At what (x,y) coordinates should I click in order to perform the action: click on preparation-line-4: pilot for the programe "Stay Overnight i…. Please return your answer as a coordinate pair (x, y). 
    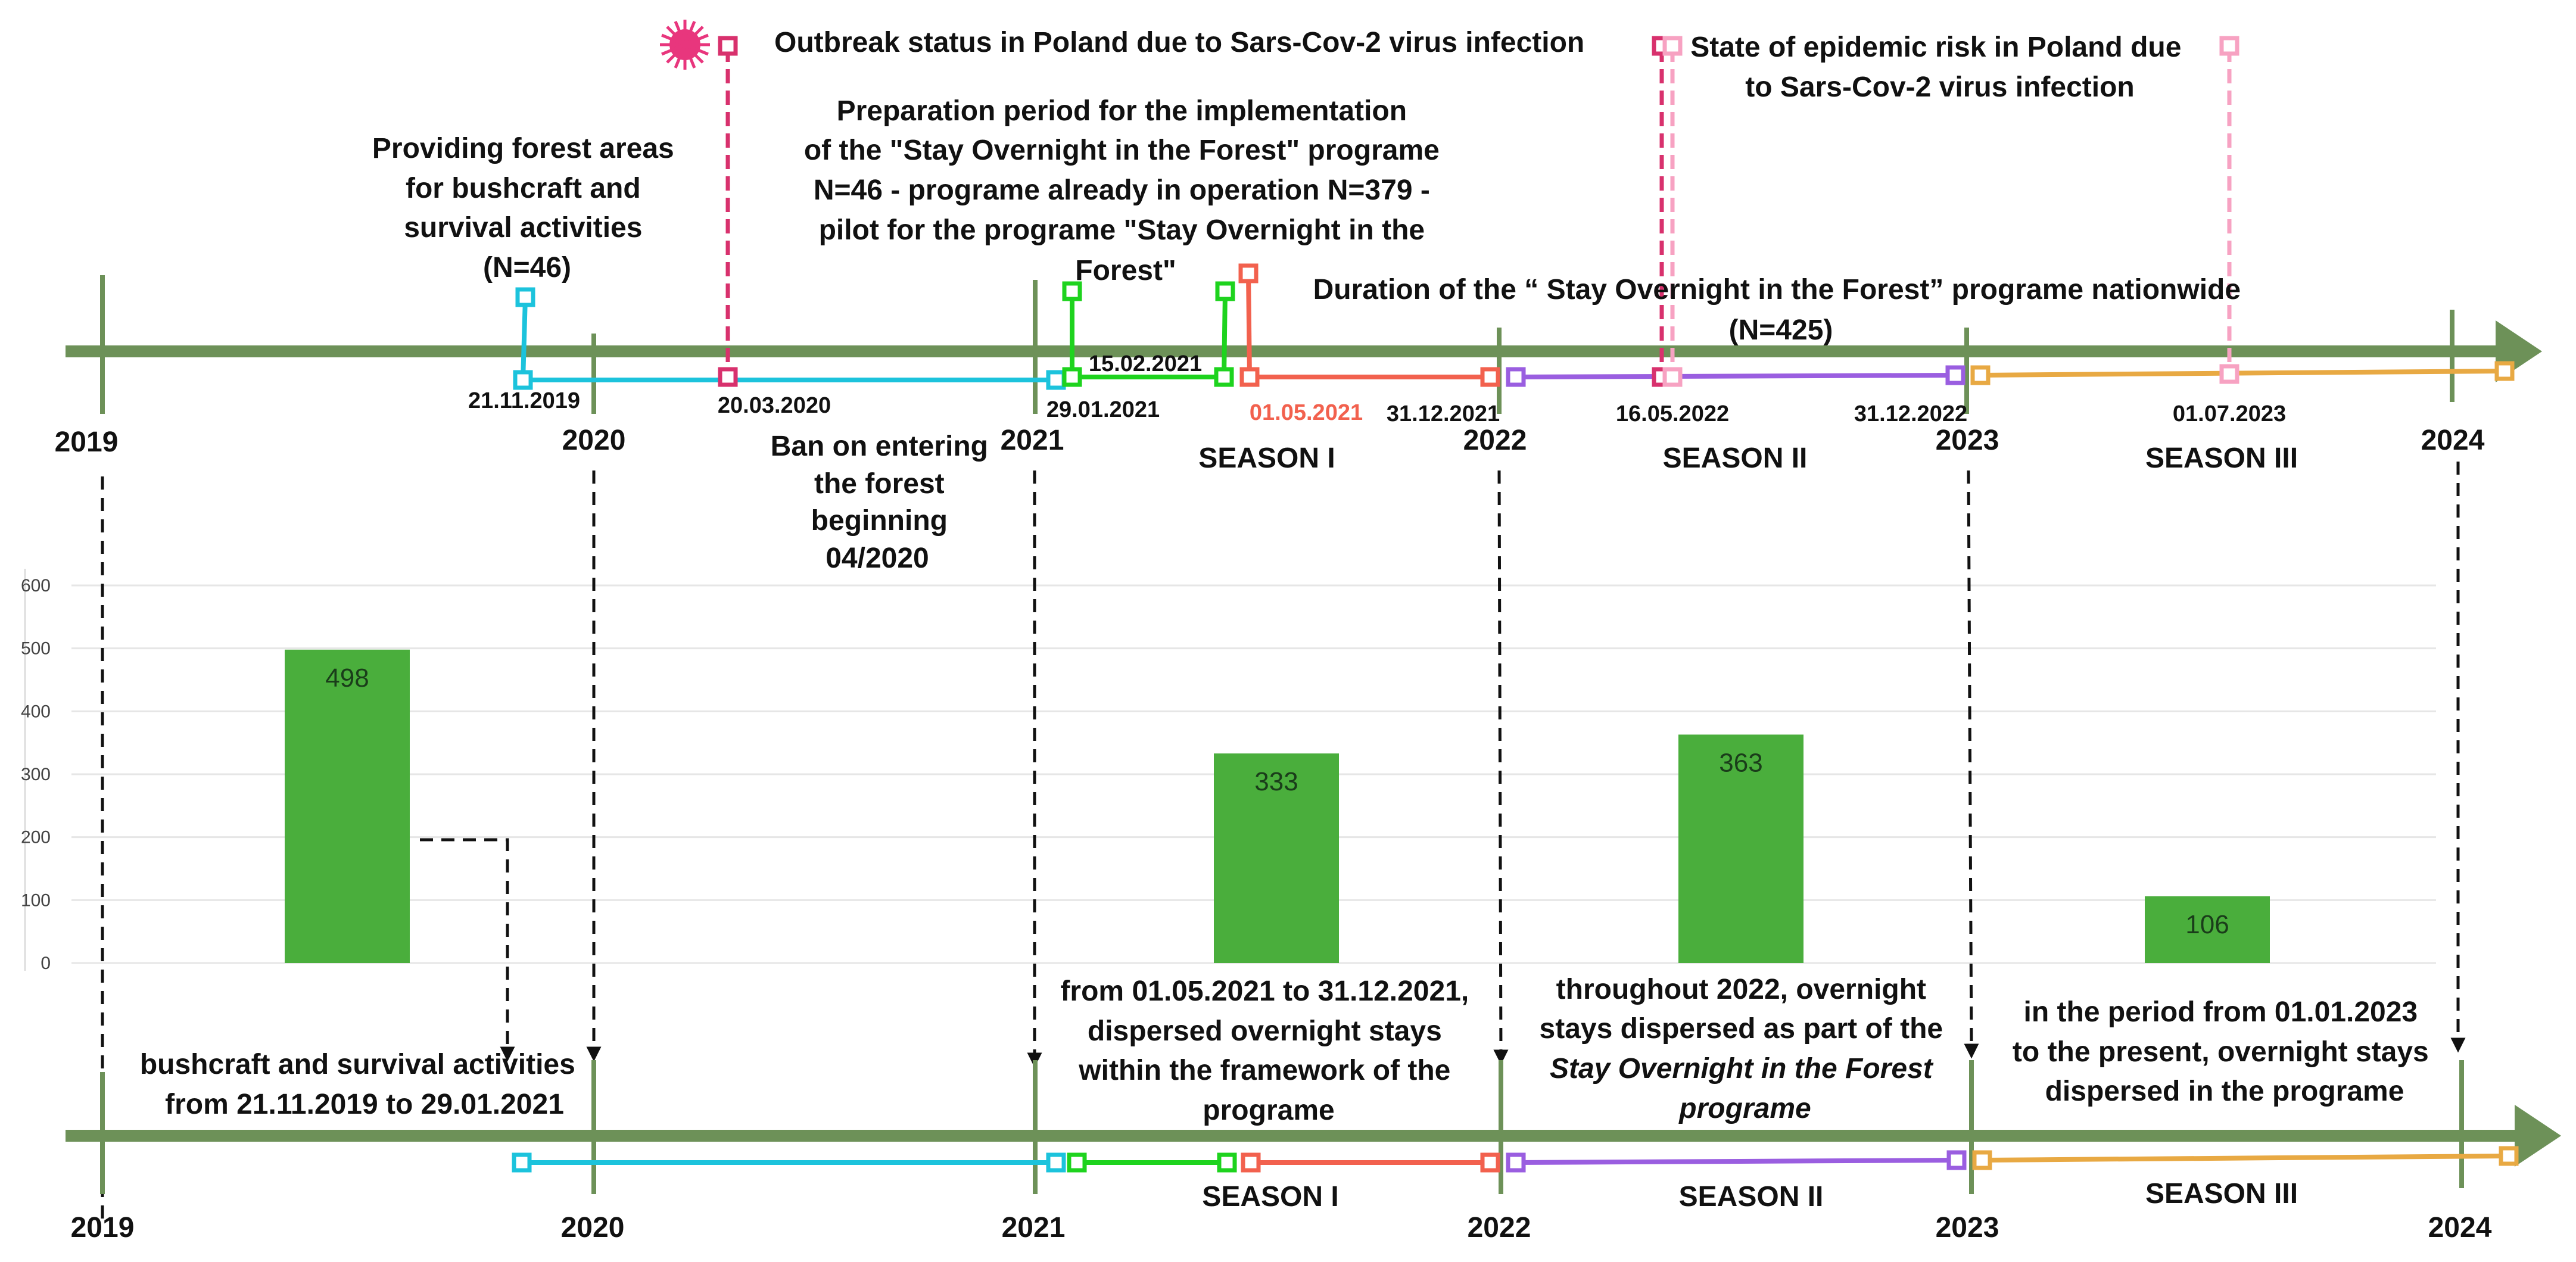
    Looking at the image, I should click on (1122, 230).